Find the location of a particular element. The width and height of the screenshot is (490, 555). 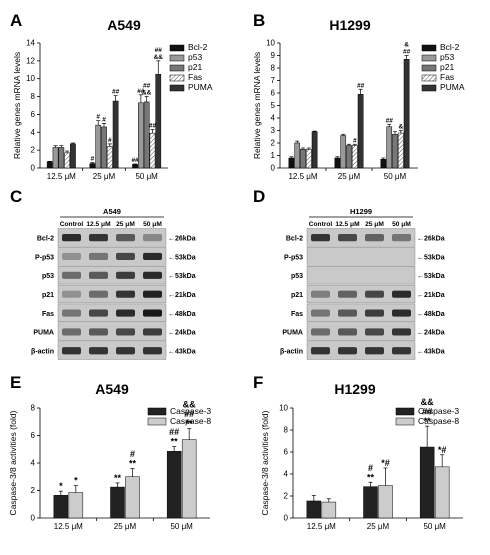

panel-letter-e: E is located at coordinates (15, 382).